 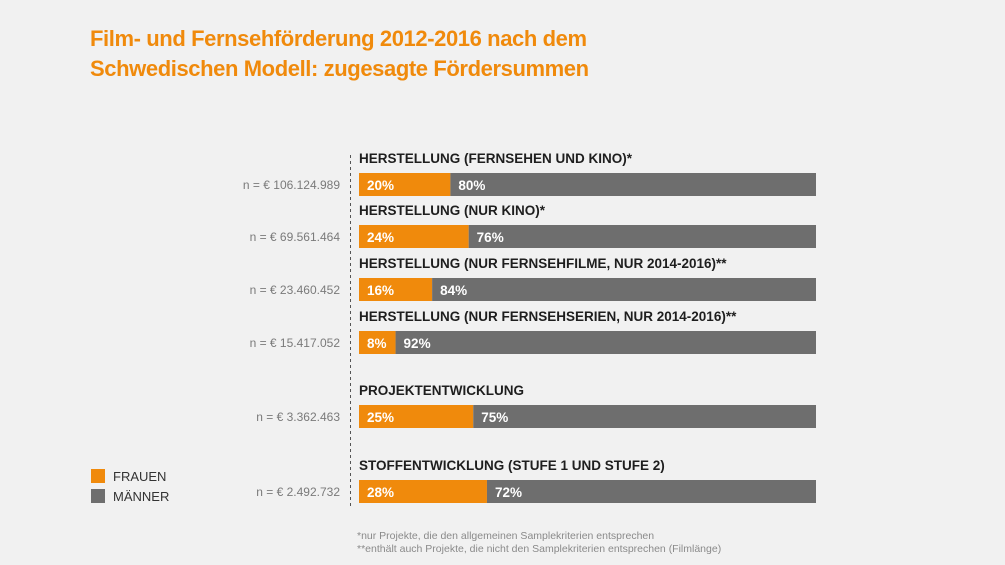 What do you see at coordinates (140, 476) in the screenshot?
I see `legend-label-frauen: FRAUEN` at bounding box center [140, 476].